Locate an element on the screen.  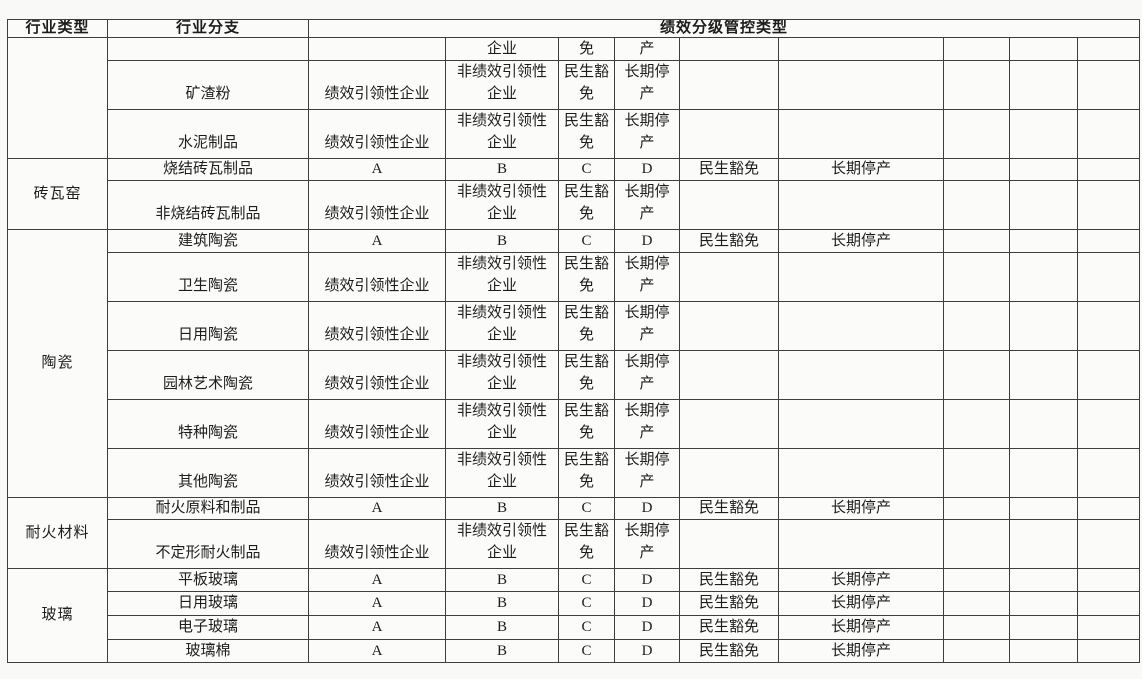
industry-branch-cell: 耐火原料和制品 is located at coordinates (208, 508).